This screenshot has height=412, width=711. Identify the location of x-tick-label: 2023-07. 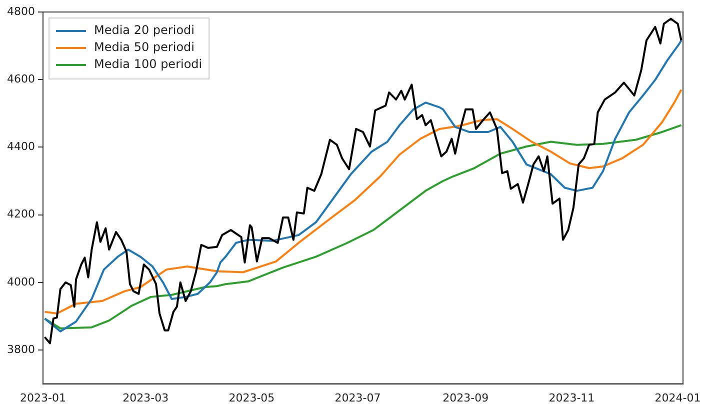
(357, 397).